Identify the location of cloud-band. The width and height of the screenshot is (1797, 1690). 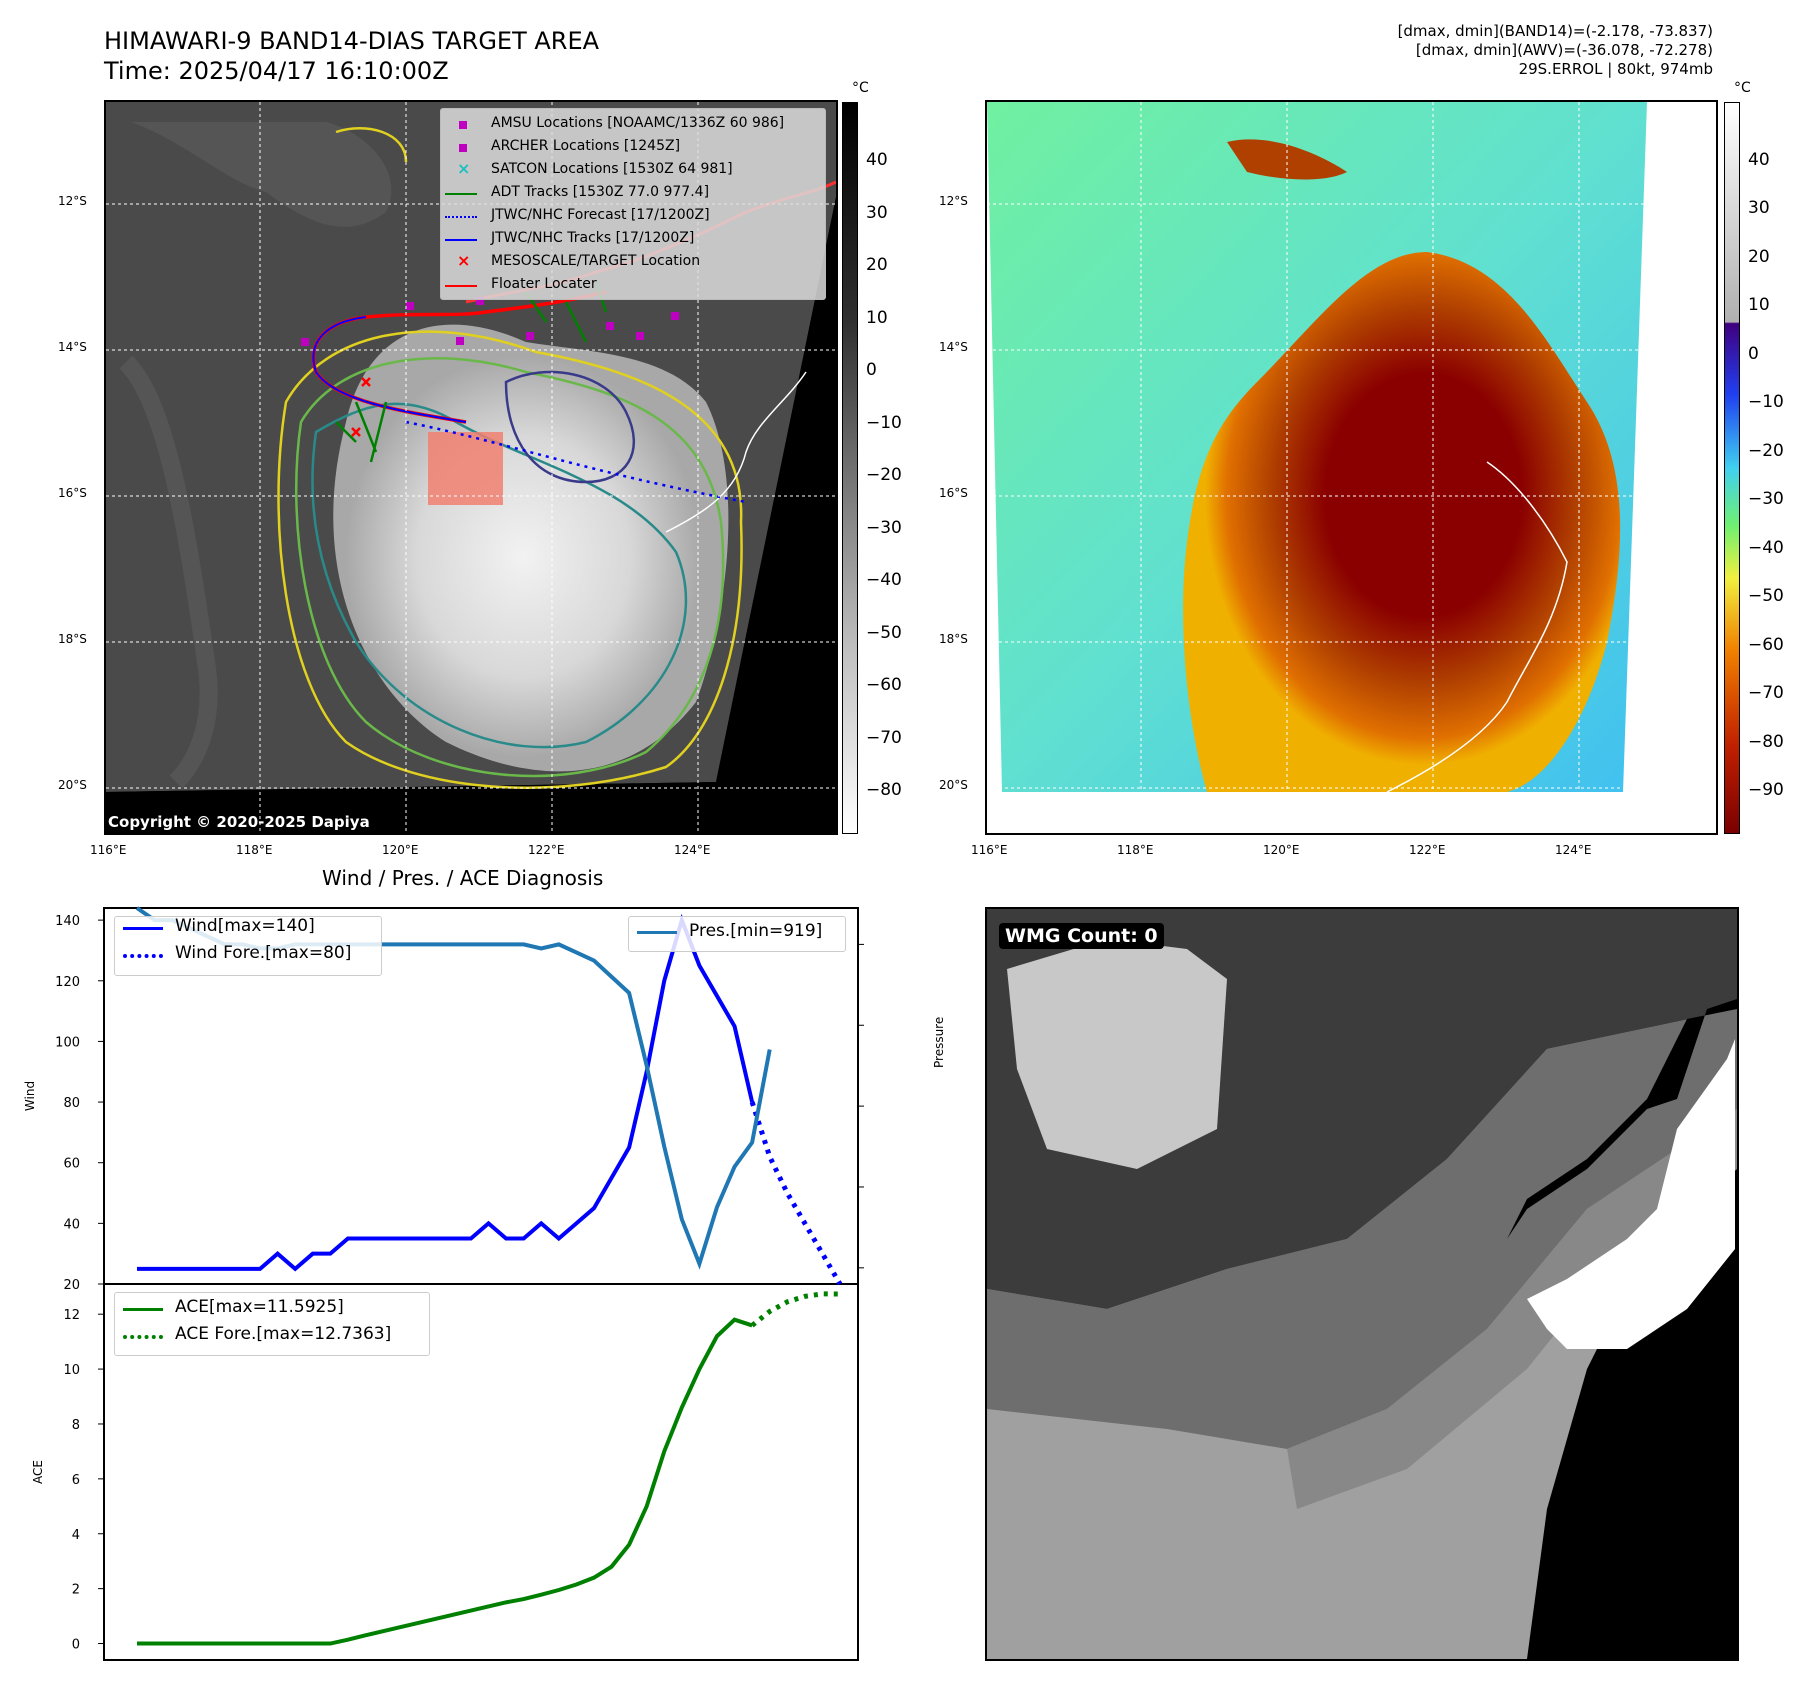
(168, 572).